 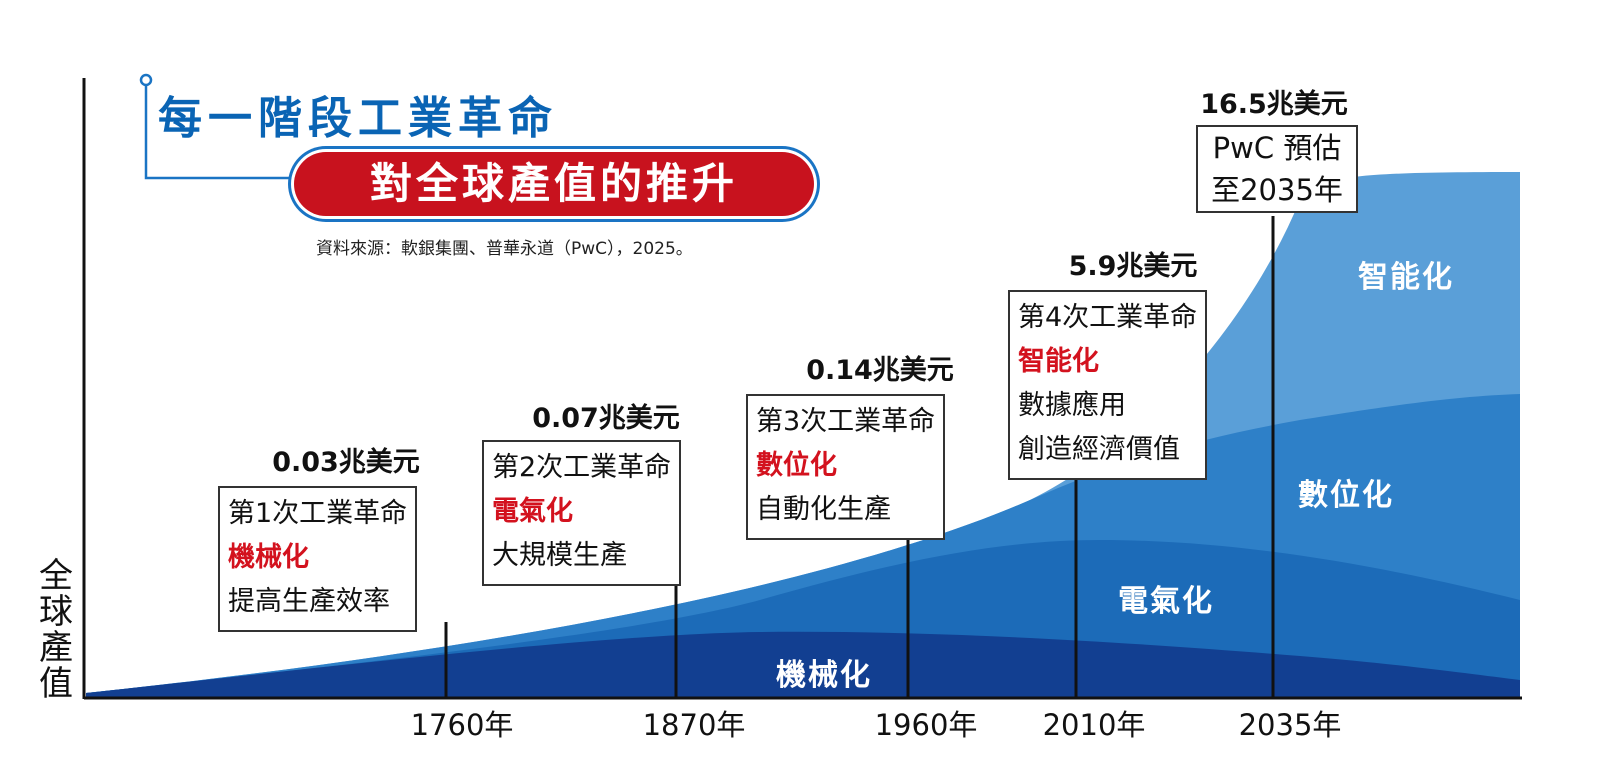 I want to click on x-tick-1960: 1960年, so click(x=926, y=725).